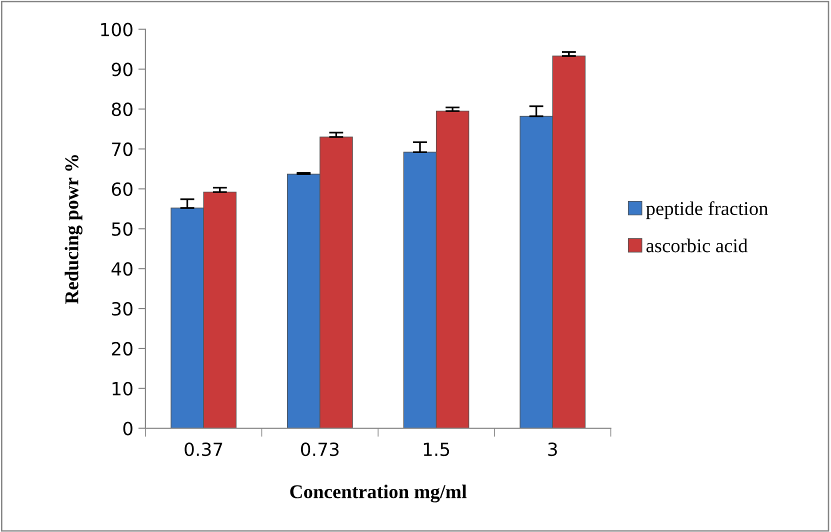 This screenshot has width=831, height=532. What do you see at coordinates (203, 449) in the screenshot?
I see `x-tick-label: 0.37` at bounding box center [203, 449].